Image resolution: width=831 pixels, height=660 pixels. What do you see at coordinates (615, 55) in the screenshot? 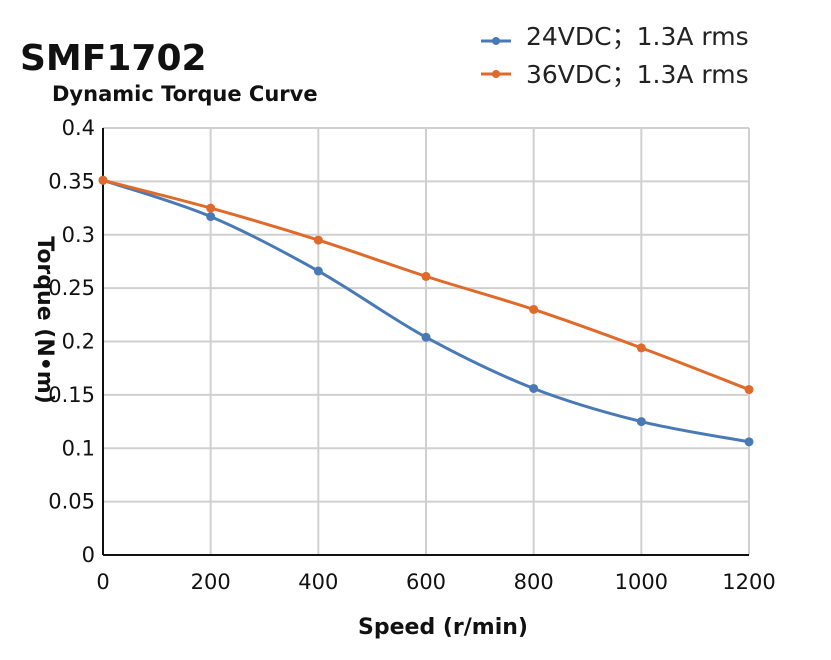
I see `legend: 24VDC；1.3A rms 36VDC；1.3A rms` at bounding box center [615, 55].